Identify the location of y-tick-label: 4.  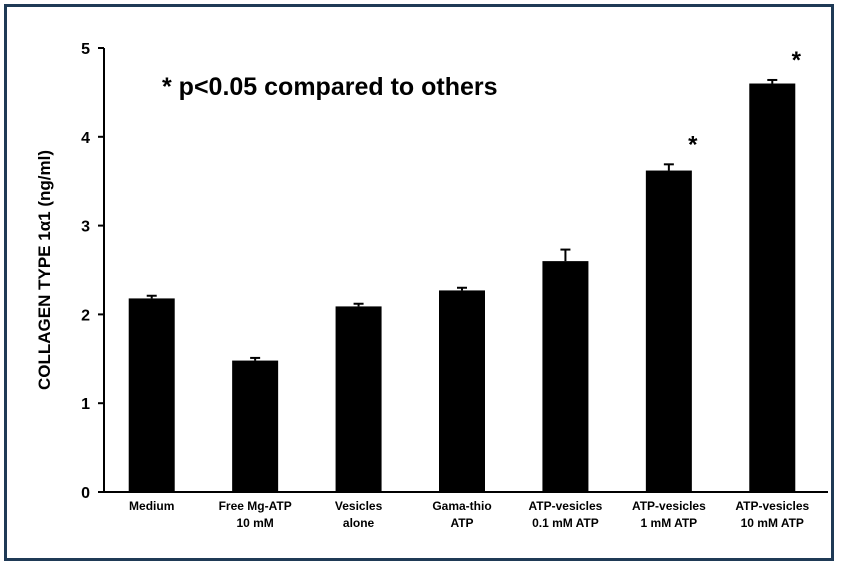
(85, 138).